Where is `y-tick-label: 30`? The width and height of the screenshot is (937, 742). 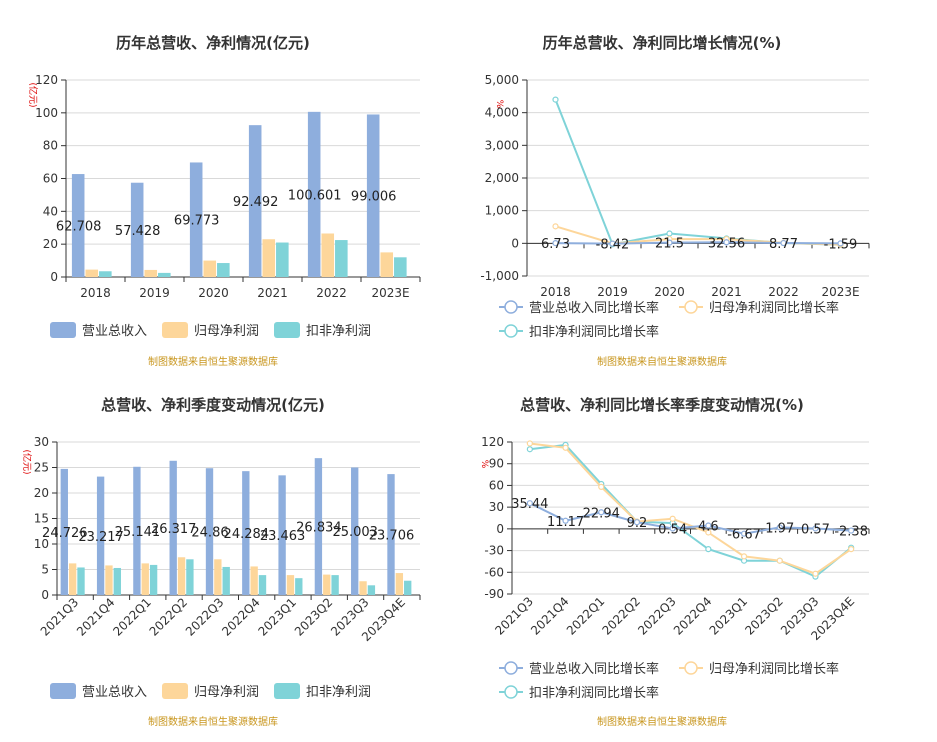
y-tick-label: 30 is located at coordinates (41, 442).